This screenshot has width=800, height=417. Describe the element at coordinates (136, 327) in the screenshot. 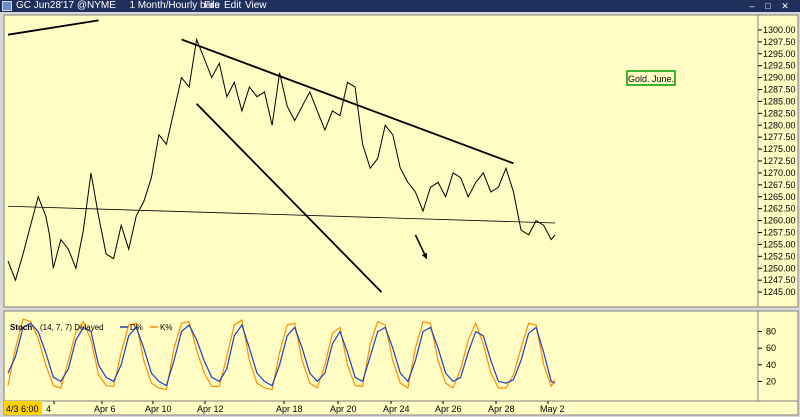

I see `legend-d-label: D%` at that location.